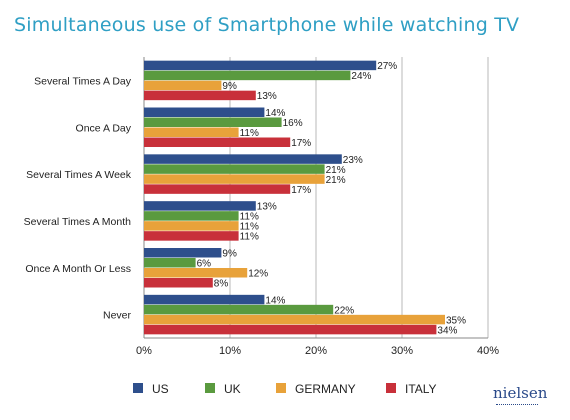 This screenshot has width=570, height=420. I want to click on category-label: Several Times A Month, so click(78, 222).